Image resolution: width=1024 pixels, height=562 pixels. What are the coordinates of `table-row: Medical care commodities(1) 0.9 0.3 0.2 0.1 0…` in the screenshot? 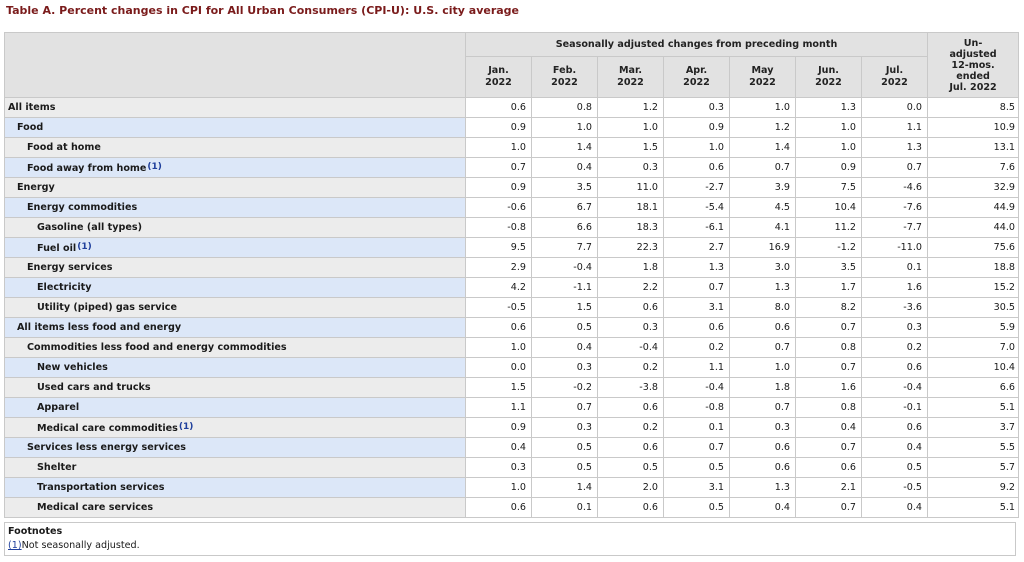 It's located at (512, 427).